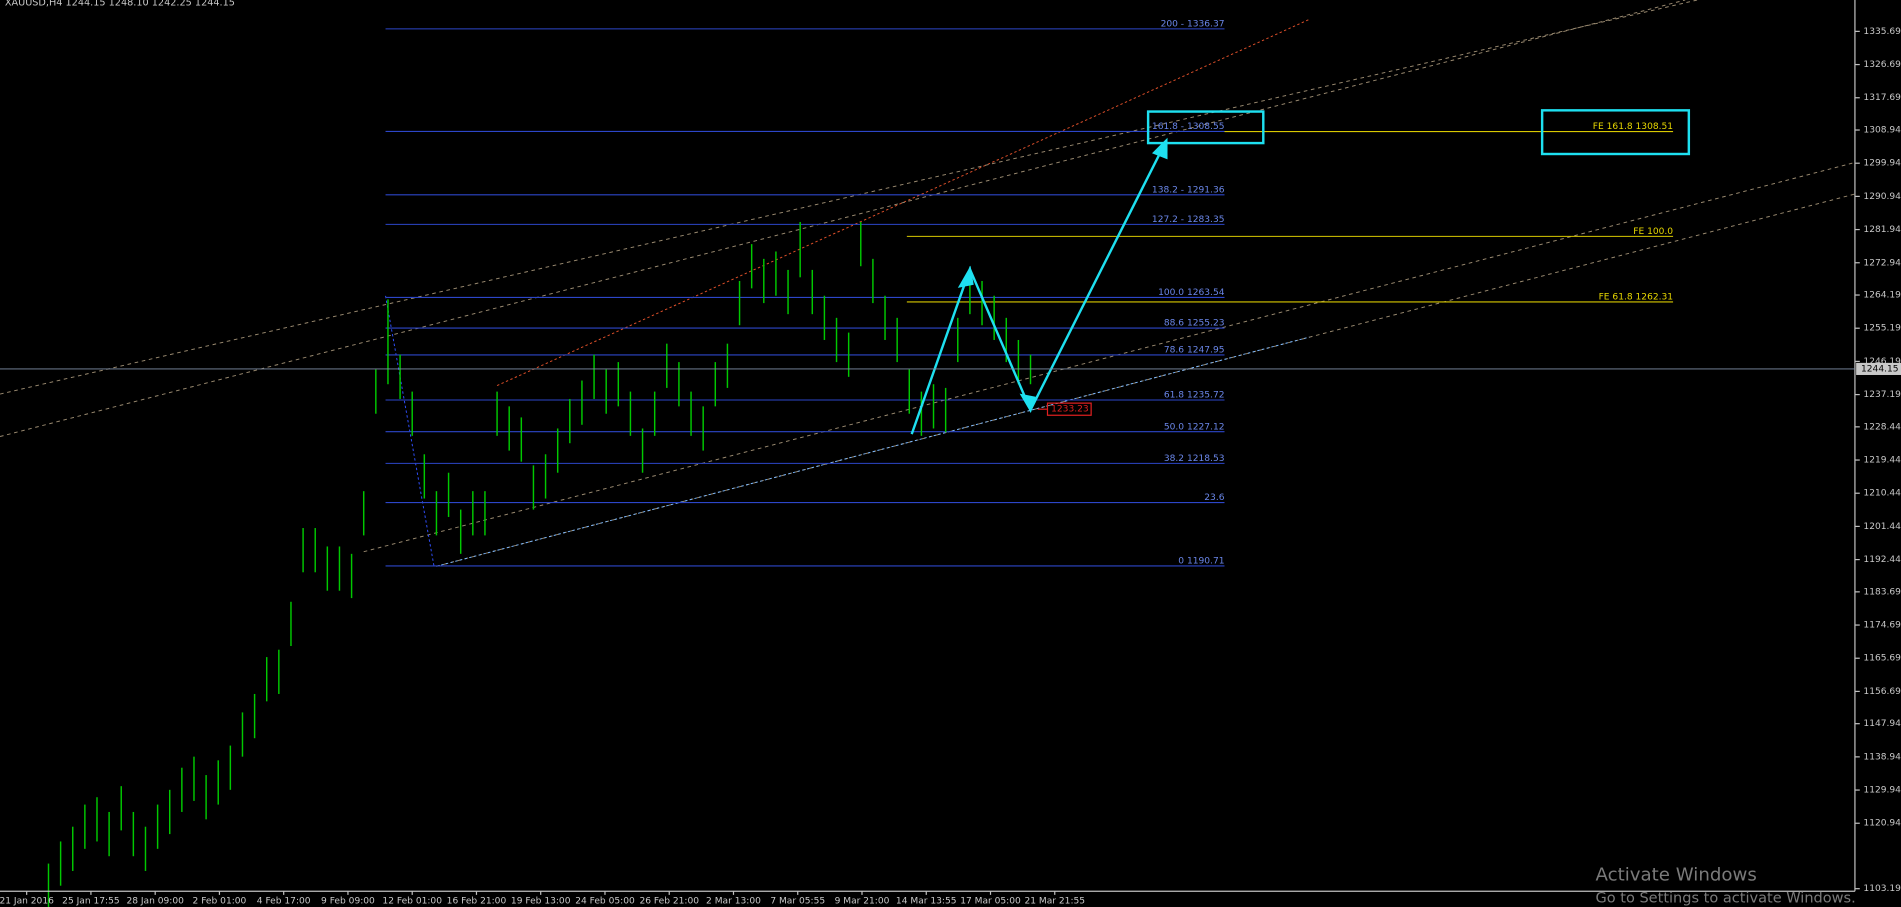  I want to click on fib-diagonal, so click(410, 431).